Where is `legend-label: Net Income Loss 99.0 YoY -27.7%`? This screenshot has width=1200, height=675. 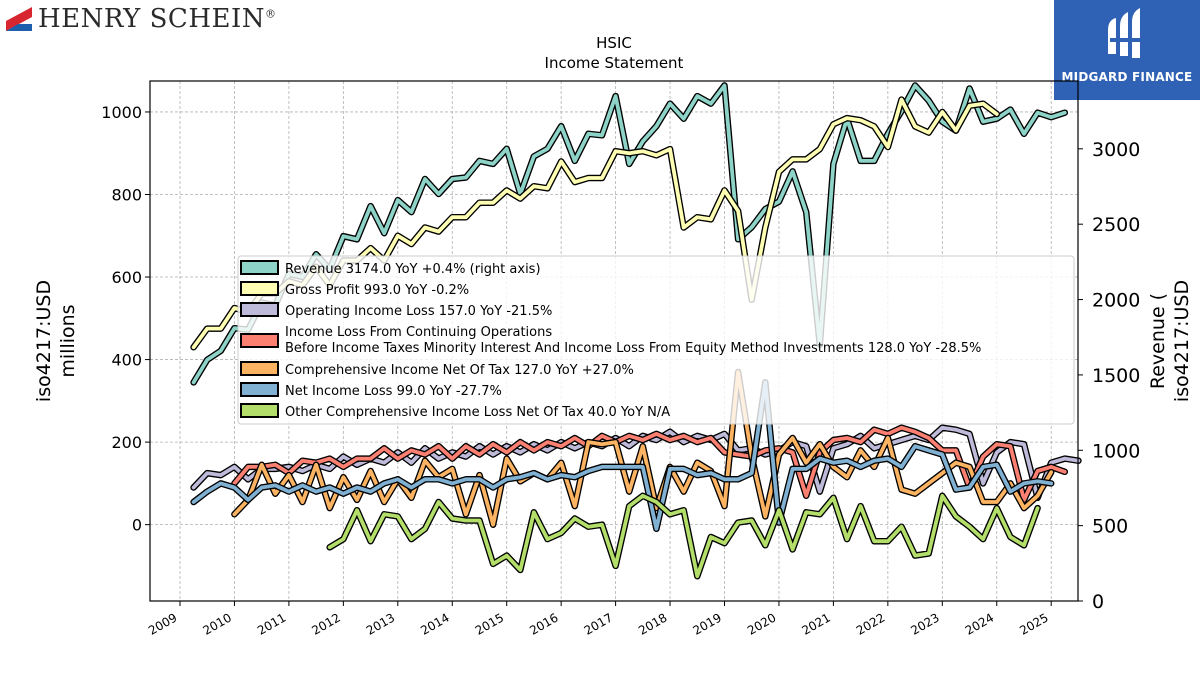
legend-label: Net Income Loss 99.0 YoY -27.7% is located at coordinates (393, 391).